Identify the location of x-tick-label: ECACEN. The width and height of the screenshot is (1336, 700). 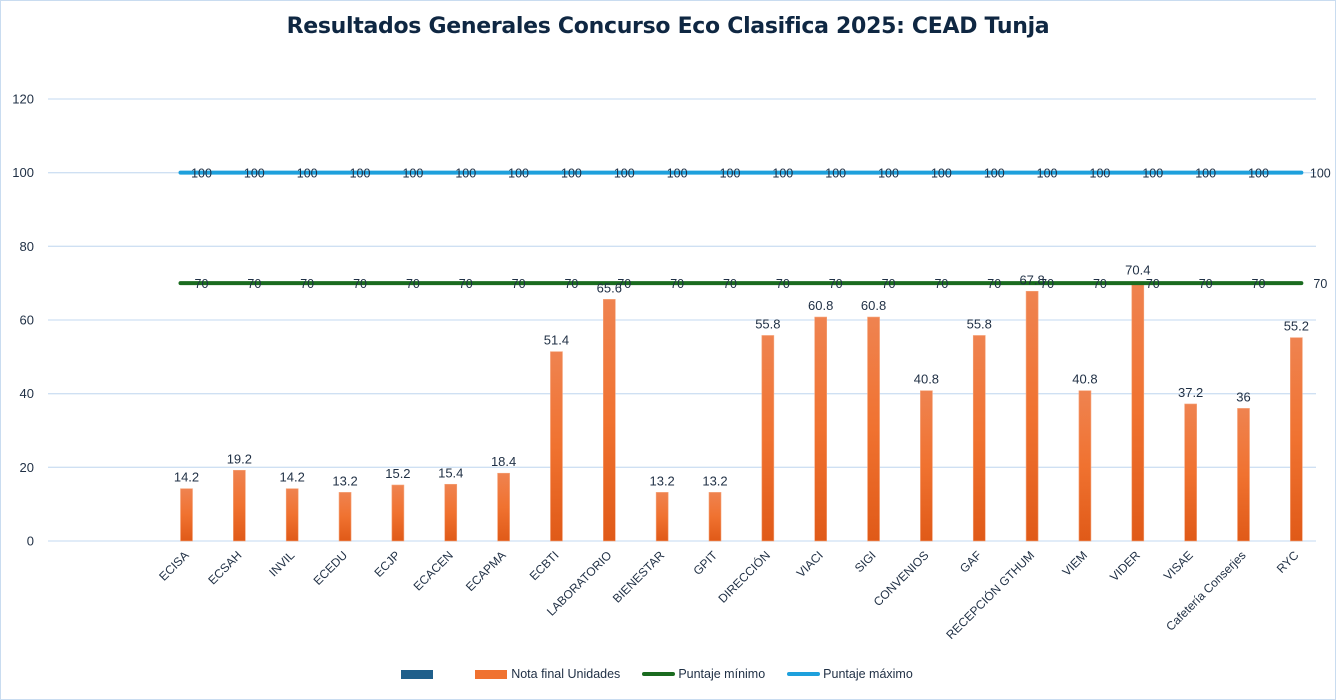
(433, 570).